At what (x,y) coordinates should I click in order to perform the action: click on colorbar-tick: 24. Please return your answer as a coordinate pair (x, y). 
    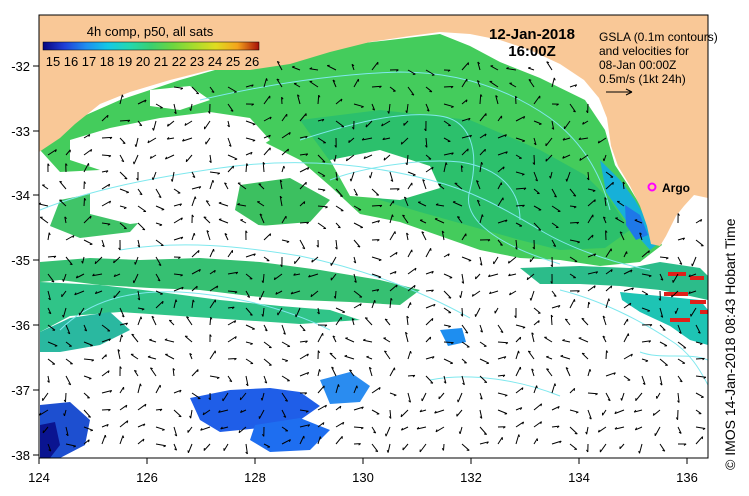
    Looking at the image, I should click on (215, 61).